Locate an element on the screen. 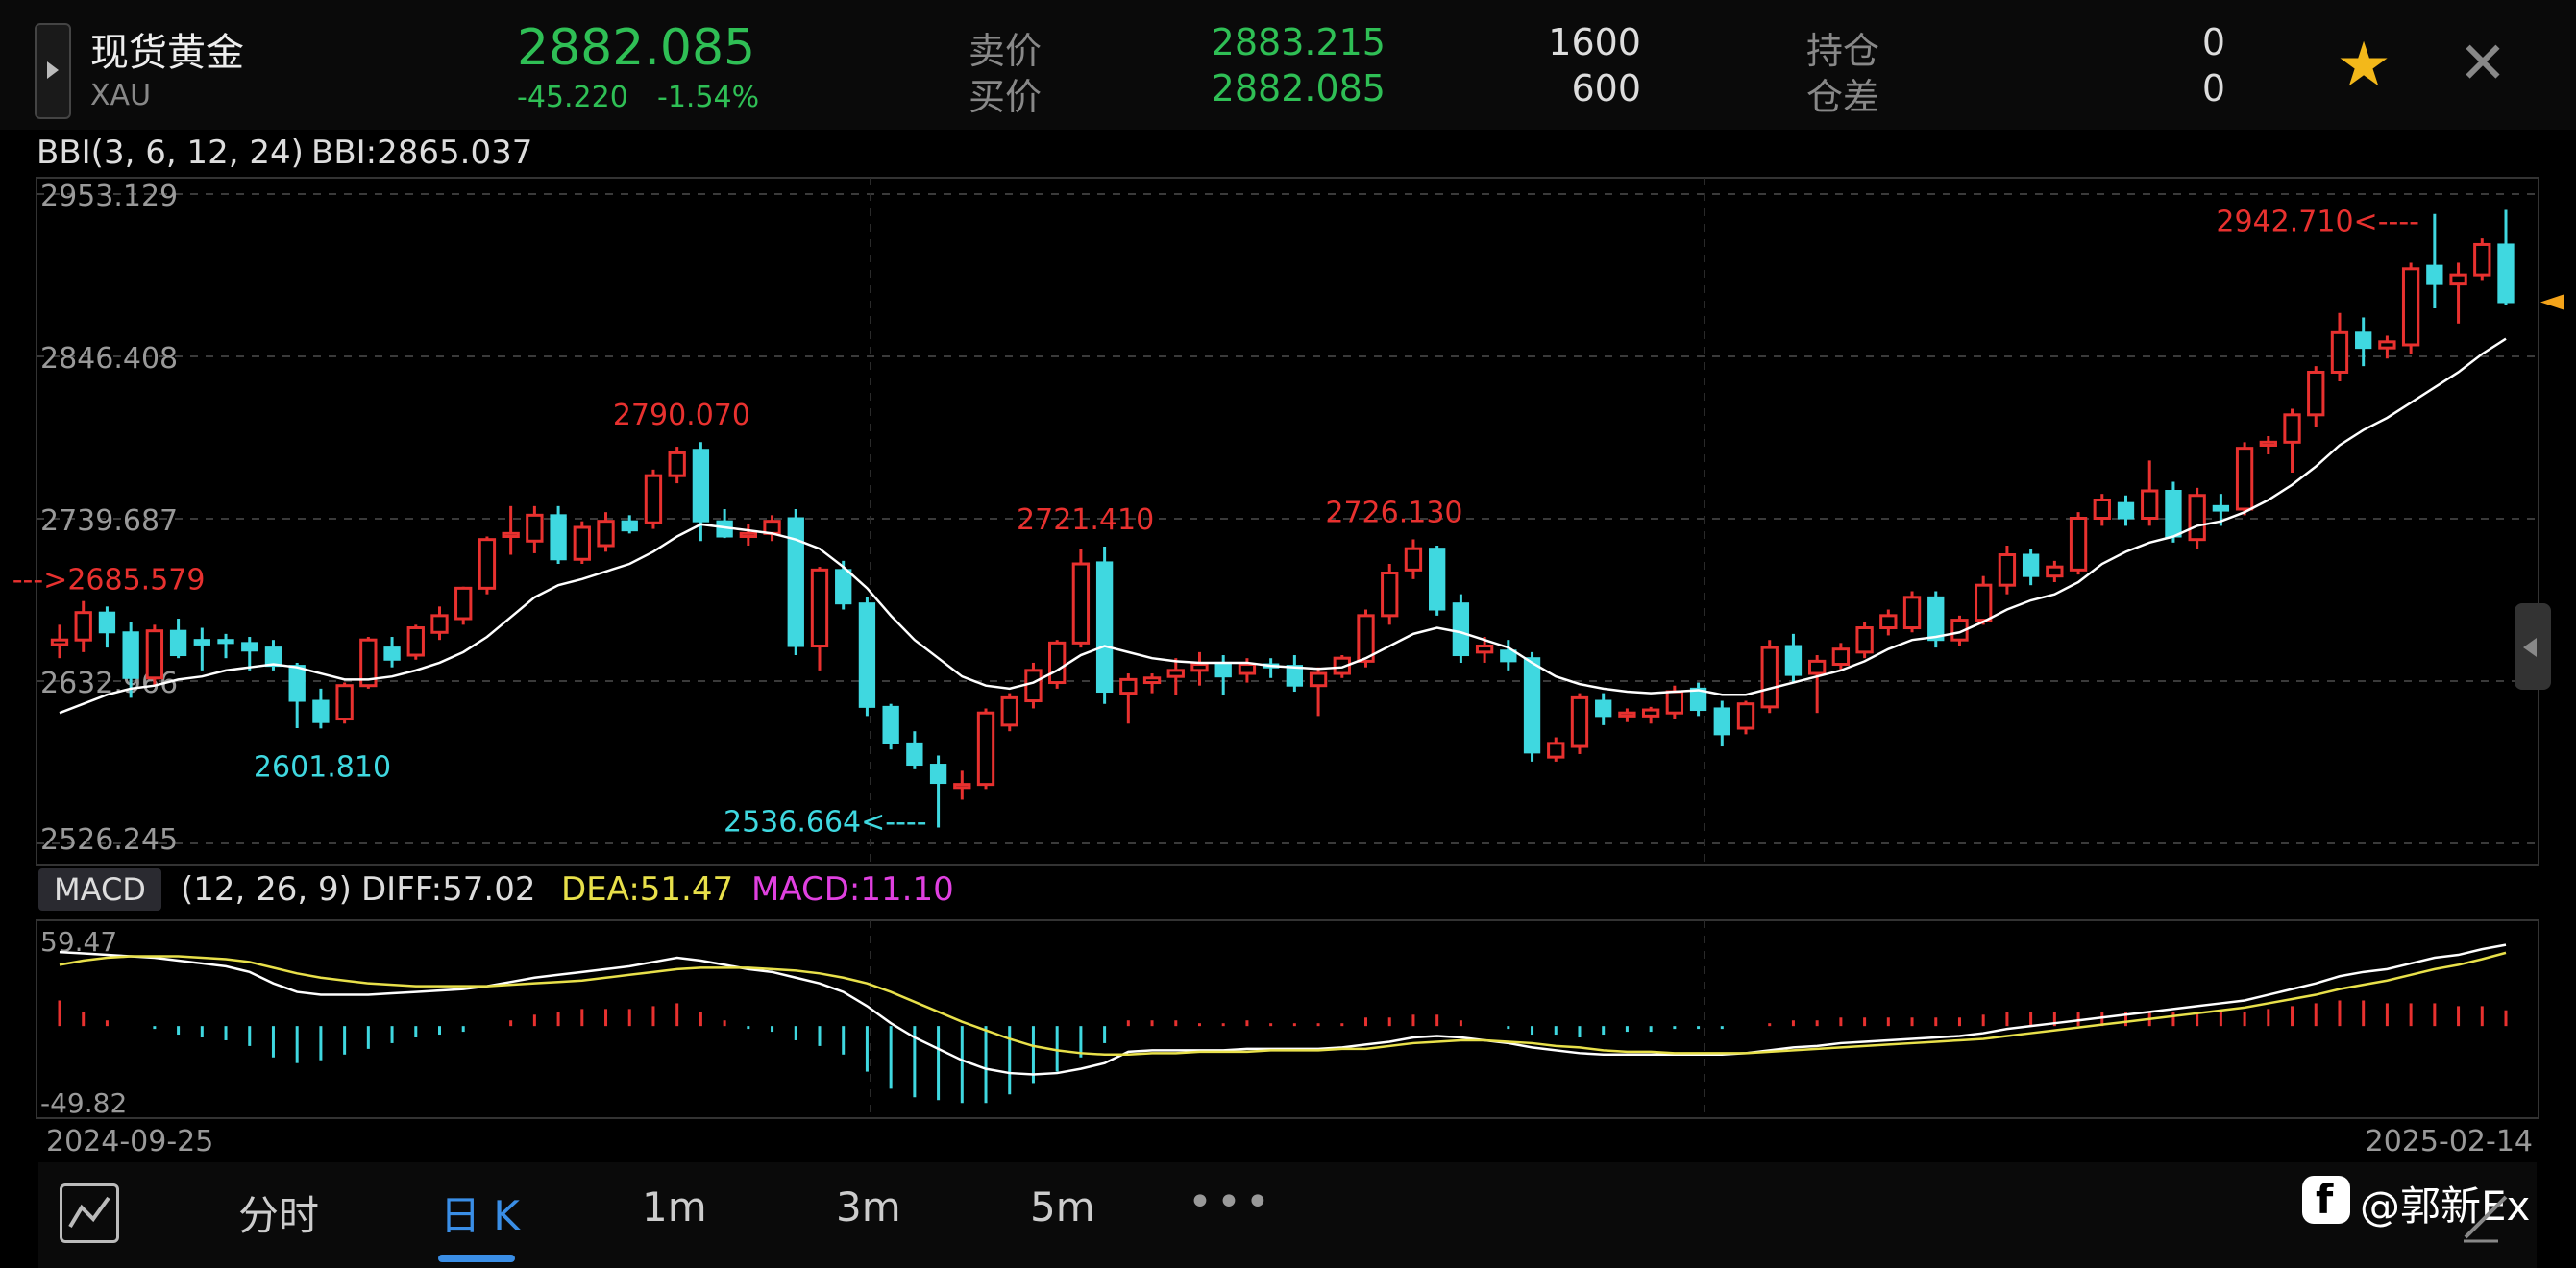  position-value: 0 is located at coordinates (2213, 42).